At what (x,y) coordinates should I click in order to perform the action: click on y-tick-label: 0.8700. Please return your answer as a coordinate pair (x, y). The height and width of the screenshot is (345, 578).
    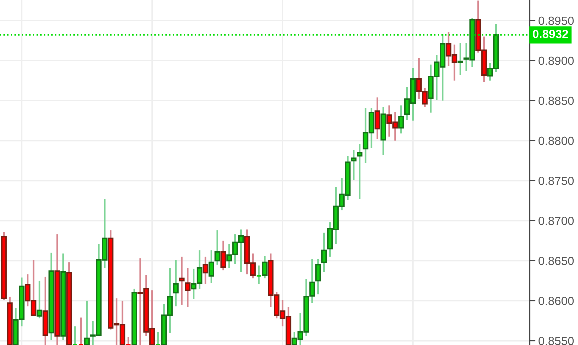
    Looking at the image, I should click on (556, 221).